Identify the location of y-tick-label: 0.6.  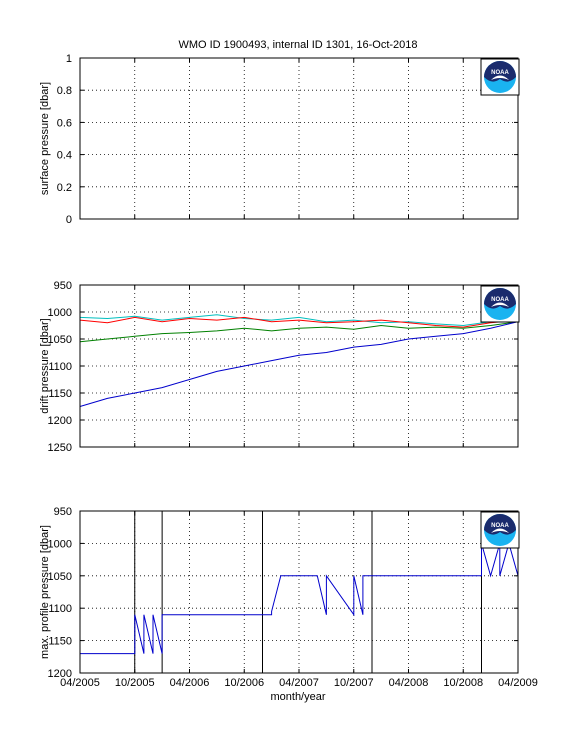
(64, 123).